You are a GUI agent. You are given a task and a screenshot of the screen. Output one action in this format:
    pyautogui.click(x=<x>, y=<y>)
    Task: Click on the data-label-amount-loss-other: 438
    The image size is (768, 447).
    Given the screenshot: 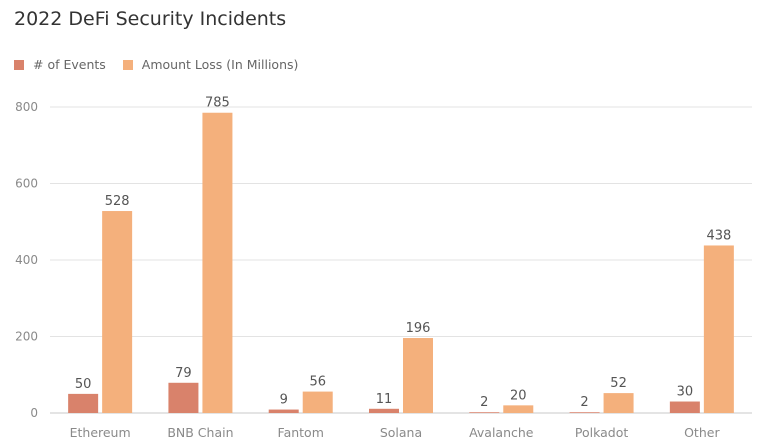 What is the action you would take?
    pyautogui.click(x=718, y=235)
    